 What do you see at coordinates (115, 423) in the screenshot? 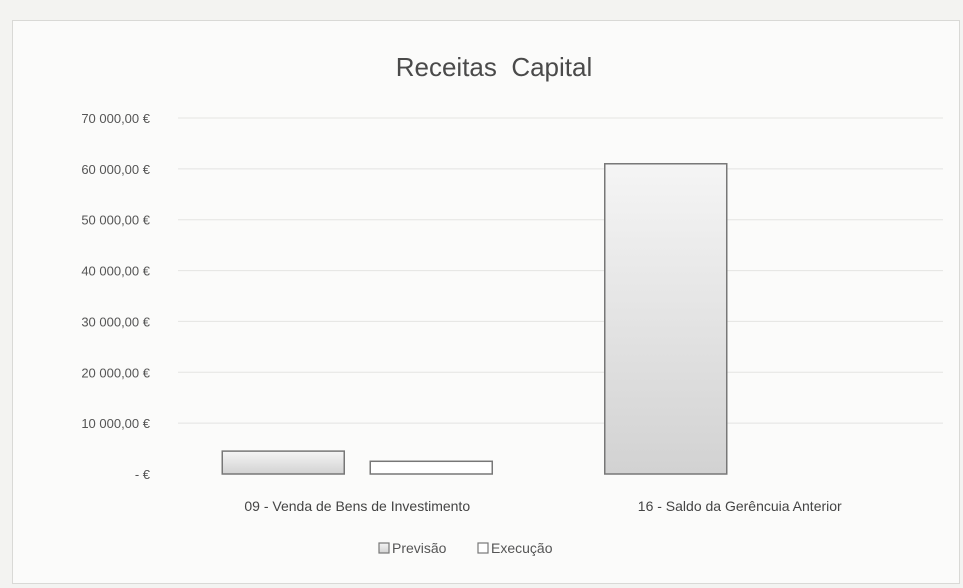
I see `y-tick-label: 10 000,00 €` at bounding box center [115, 423].